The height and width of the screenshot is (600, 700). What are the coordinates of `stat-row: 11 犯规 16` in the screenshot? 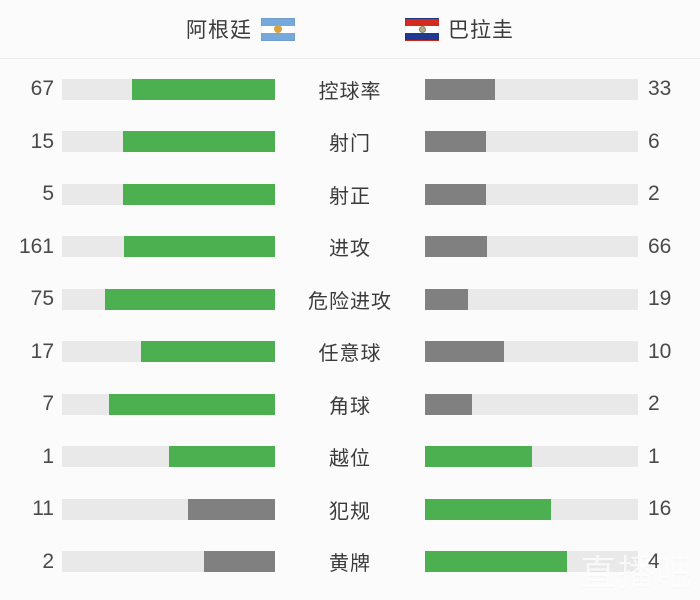 It's located at (350, 509).